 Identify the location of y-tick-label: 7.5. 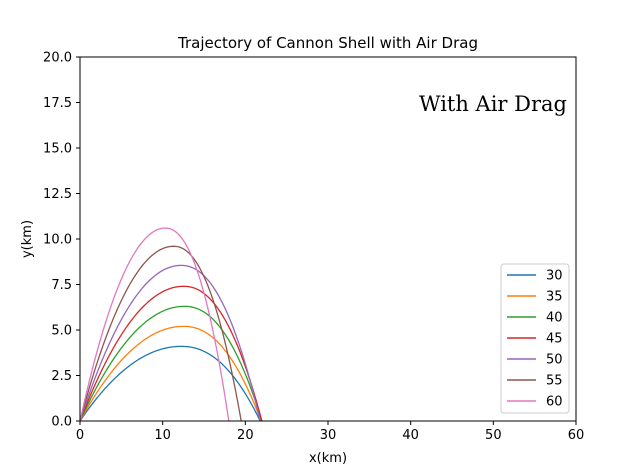
(61, 285).